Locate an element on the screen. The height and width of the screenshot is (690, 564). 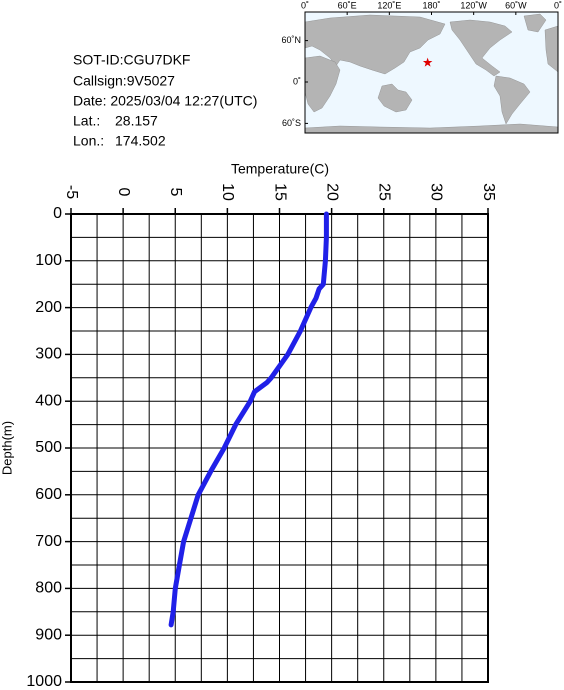
y-tick-label: 800 is located at coordinates (48, 588).